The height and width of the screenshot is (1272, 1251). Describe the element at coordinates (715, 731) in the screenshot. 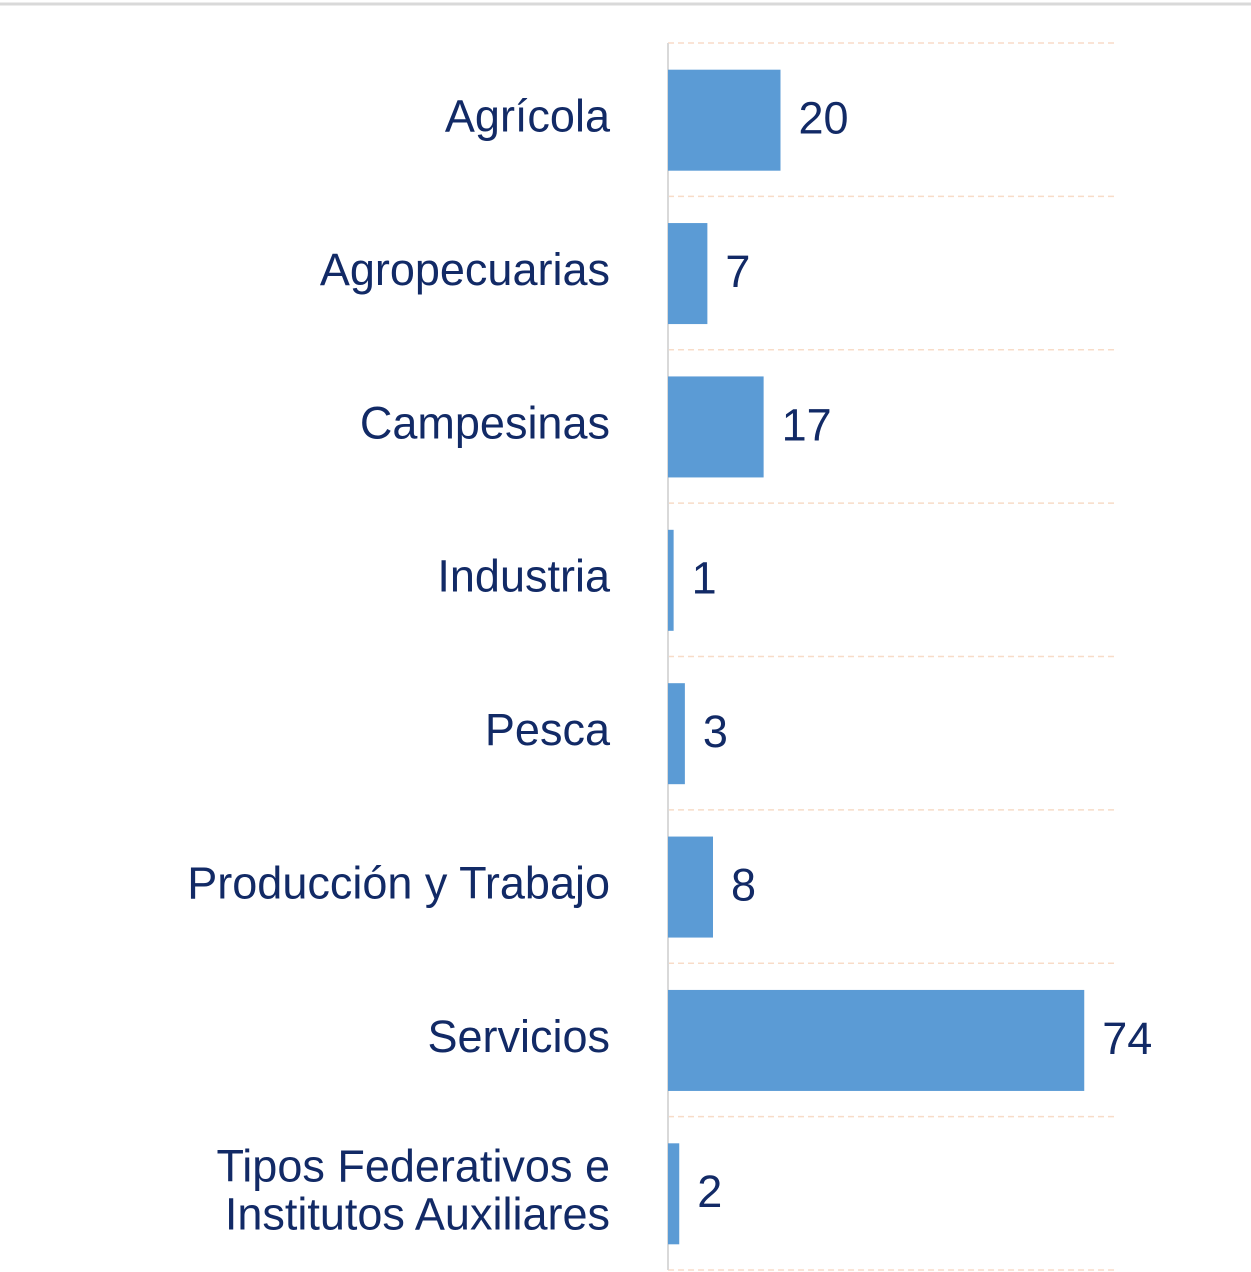

I see `value-label: 3` at that location.